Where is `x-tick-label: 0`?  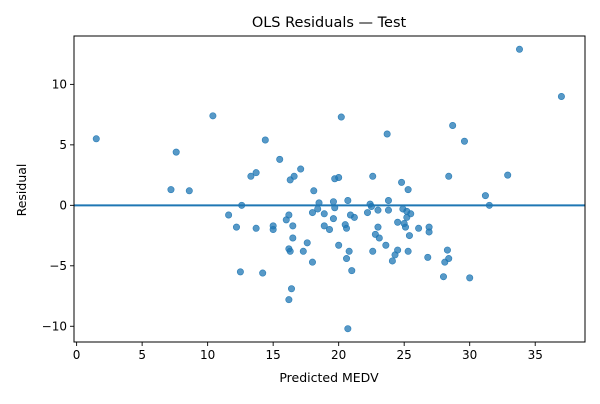 x-tick-label: 0 is located at coordinates (77, 355).